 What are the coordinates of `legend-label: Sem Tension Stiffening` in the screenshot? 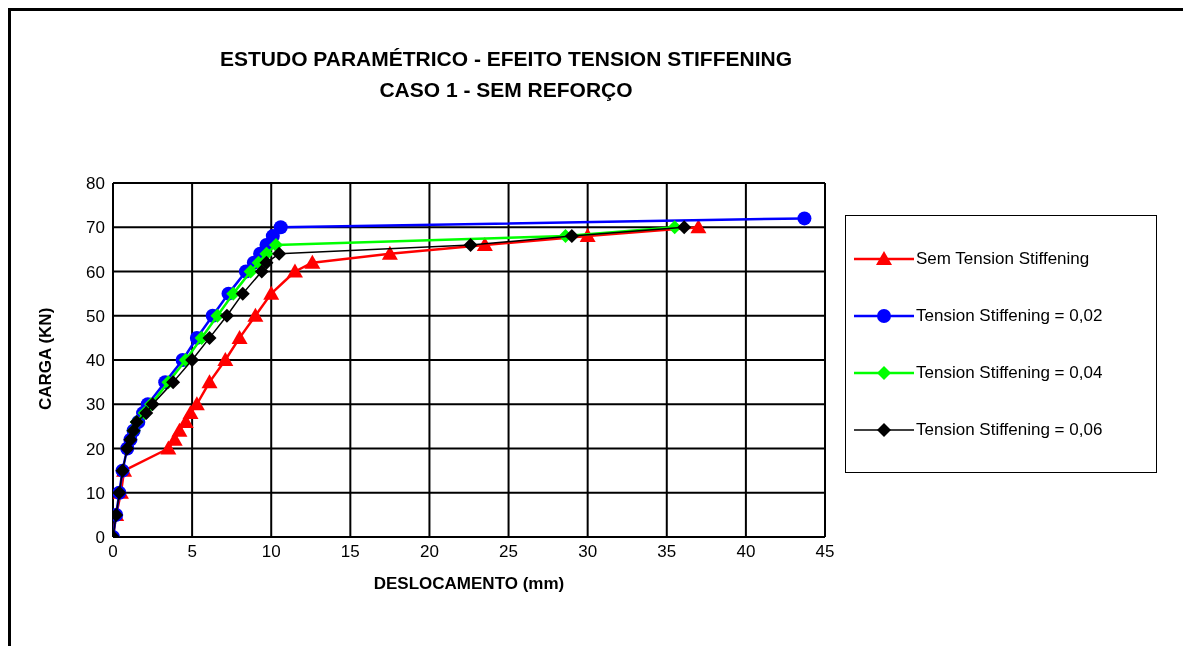 It's located at (1003, 258).